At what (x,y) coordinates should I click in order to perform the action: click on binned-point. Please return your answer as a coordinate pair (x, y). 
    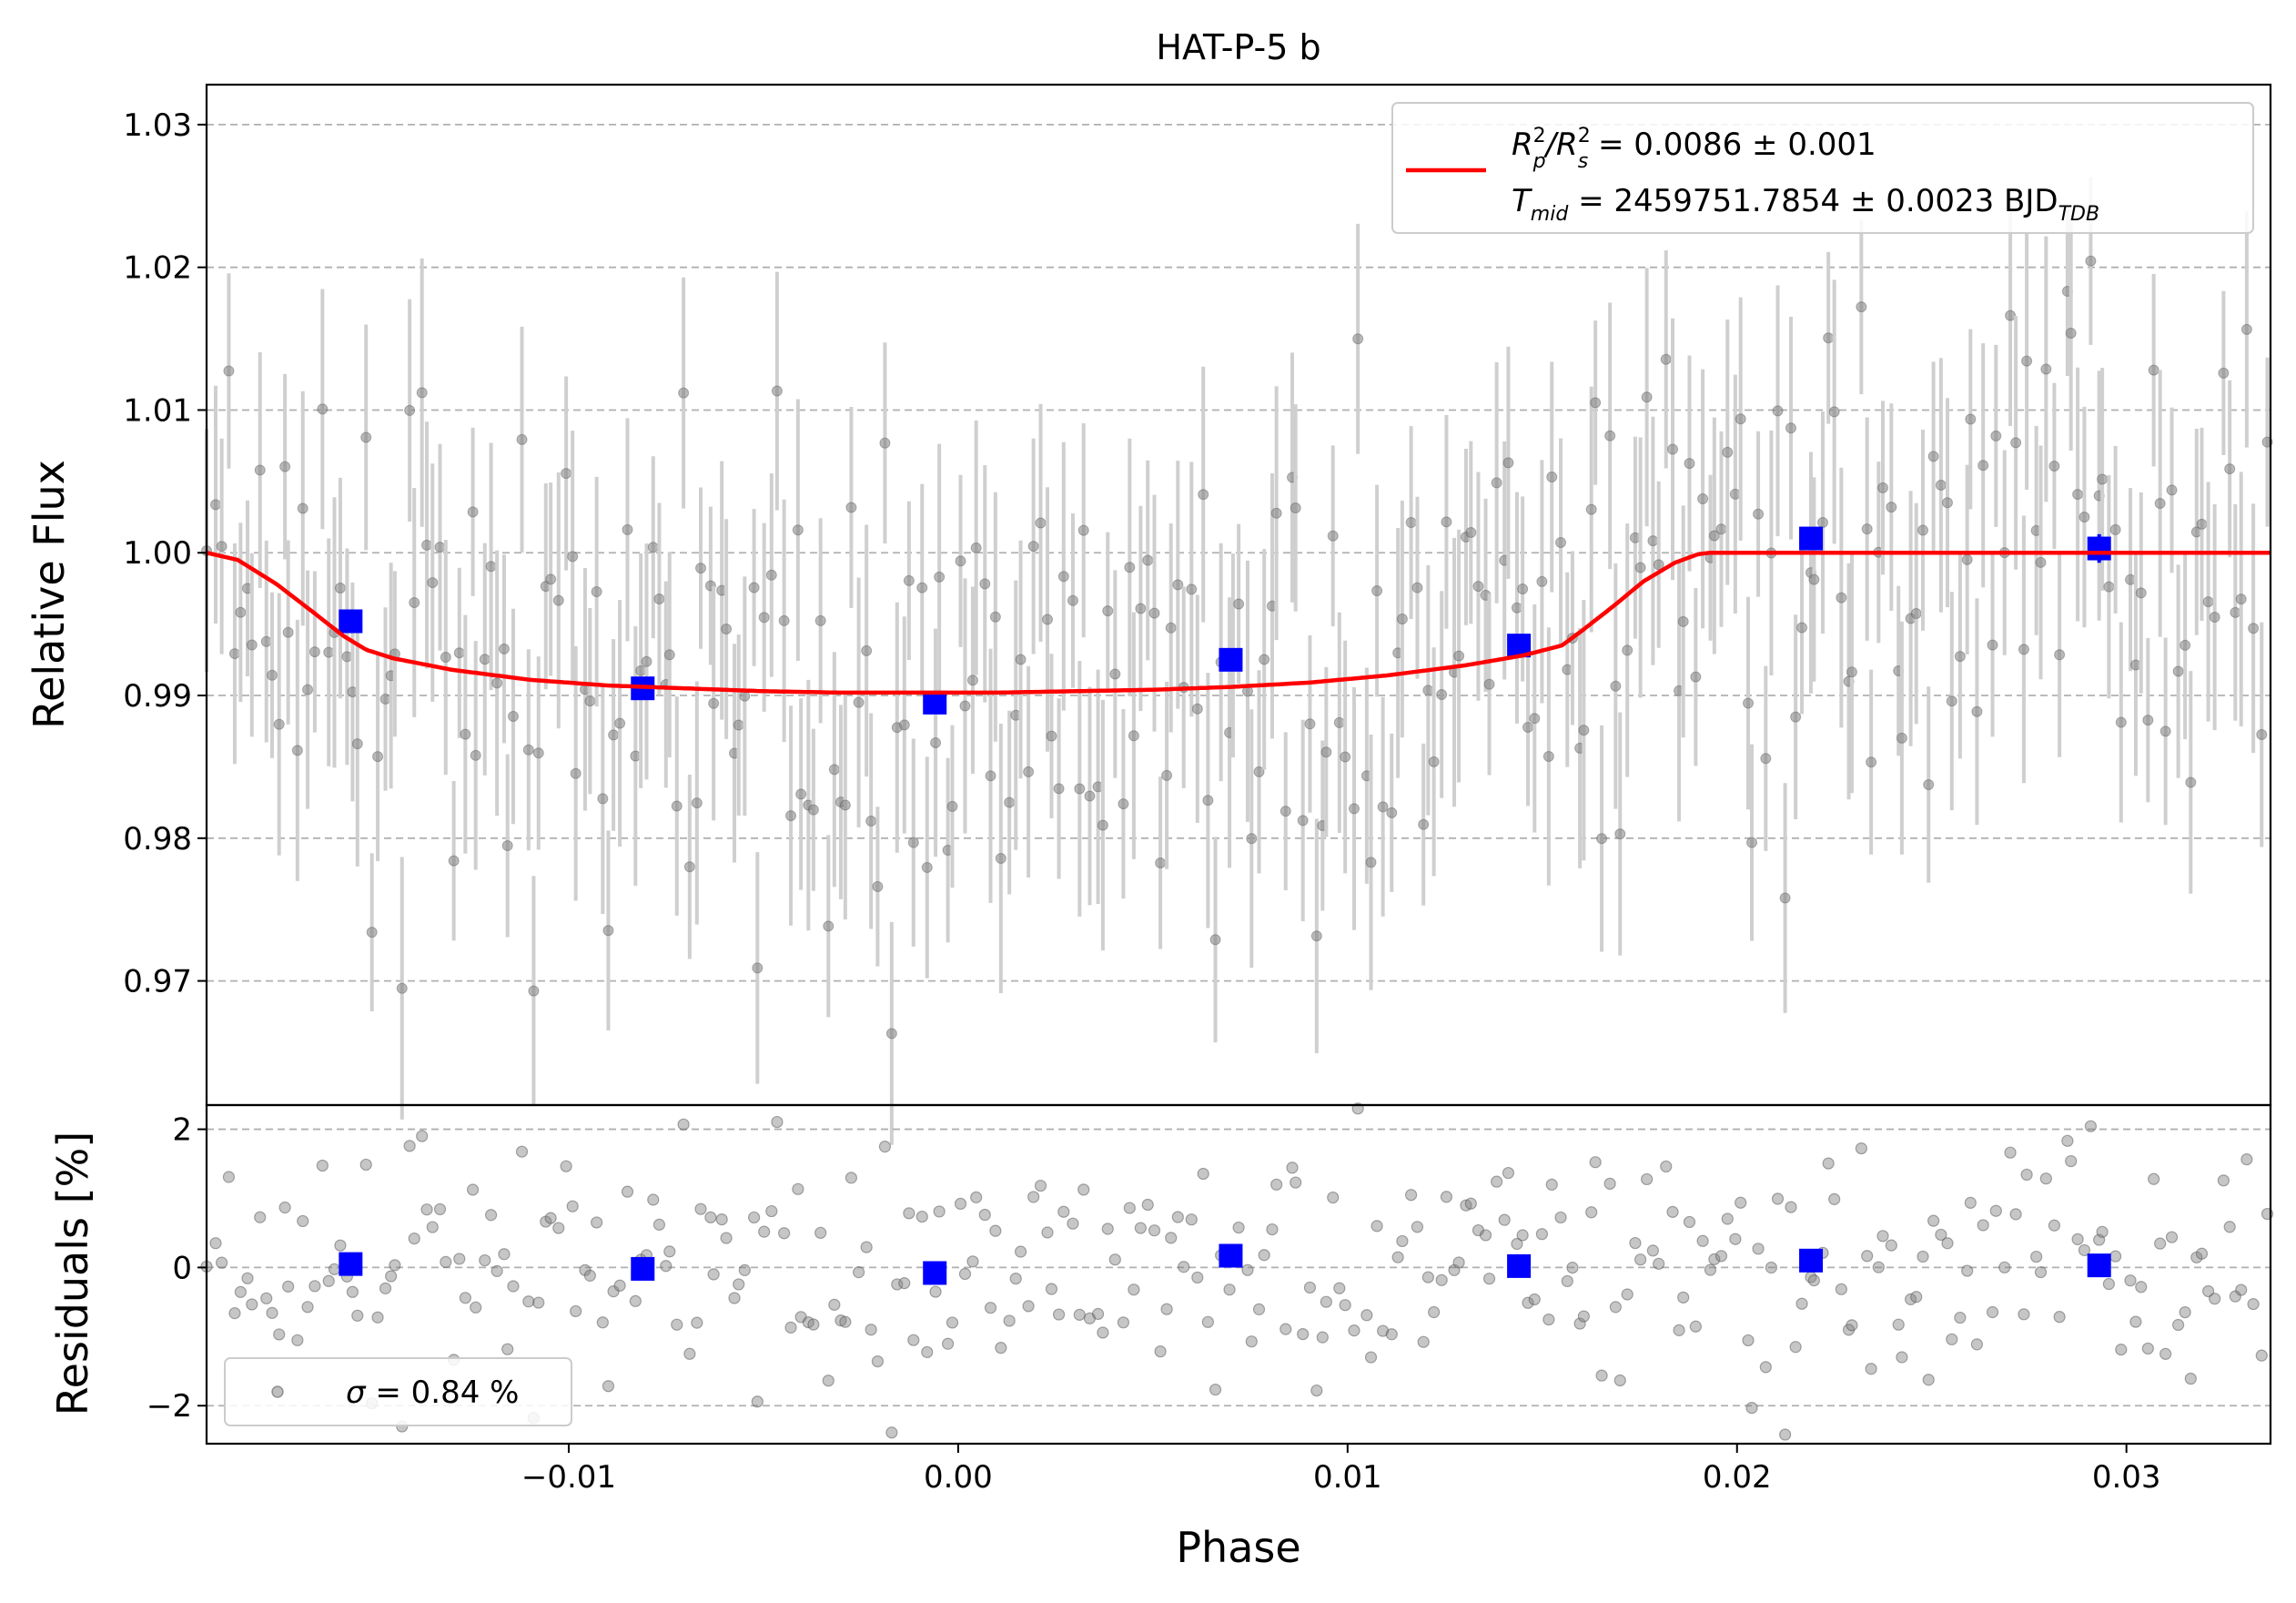
    Looking at the image, I should click on (1812, 538).